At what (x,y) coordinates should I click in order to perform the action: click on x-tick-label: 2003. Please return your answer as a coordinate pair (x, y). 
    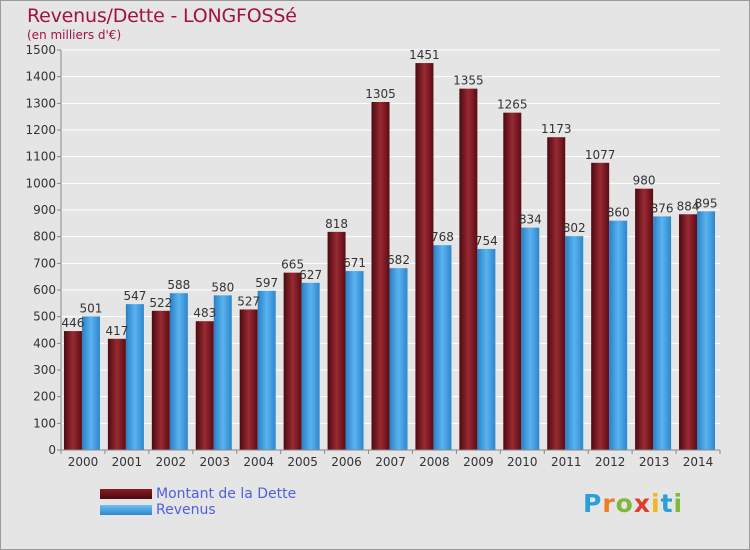
    Looking at the image, I should click on (214, 462).